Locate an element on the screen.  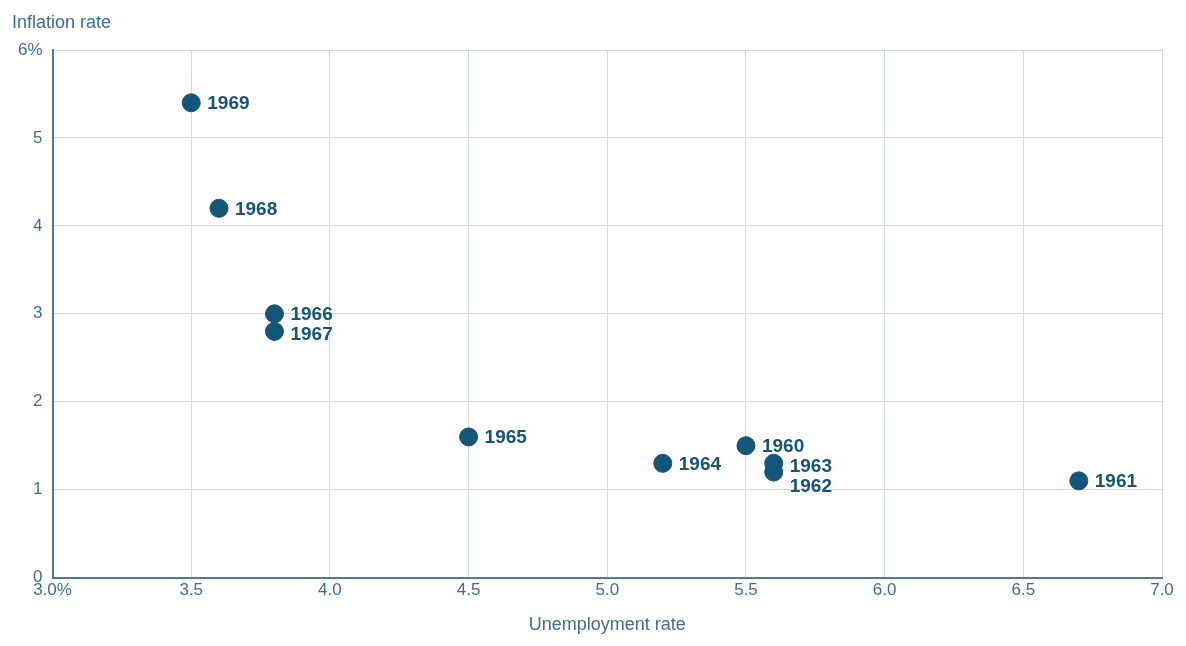
y-tick-label: 5 is located at coordinates (38, 137).